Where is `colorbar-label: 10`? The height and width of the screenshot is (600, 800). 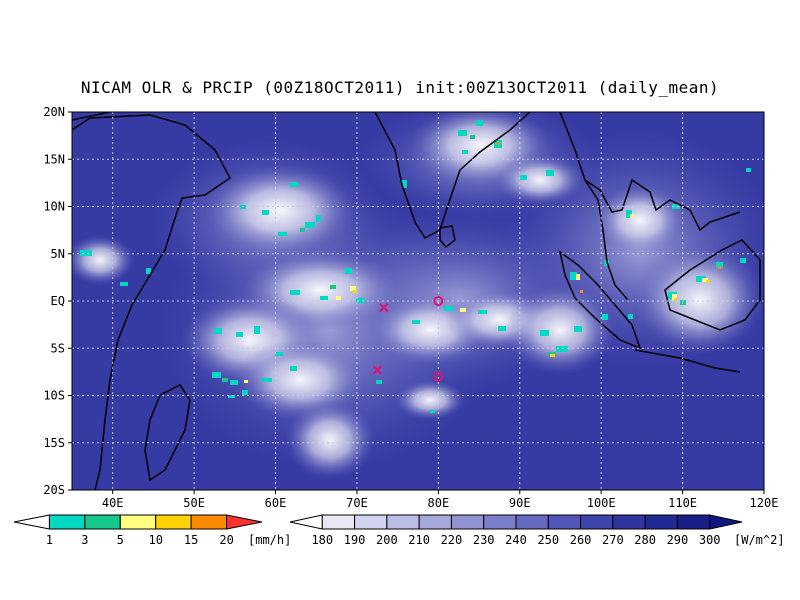
colorbar-label: 10 is located at coordinates (155, 540).